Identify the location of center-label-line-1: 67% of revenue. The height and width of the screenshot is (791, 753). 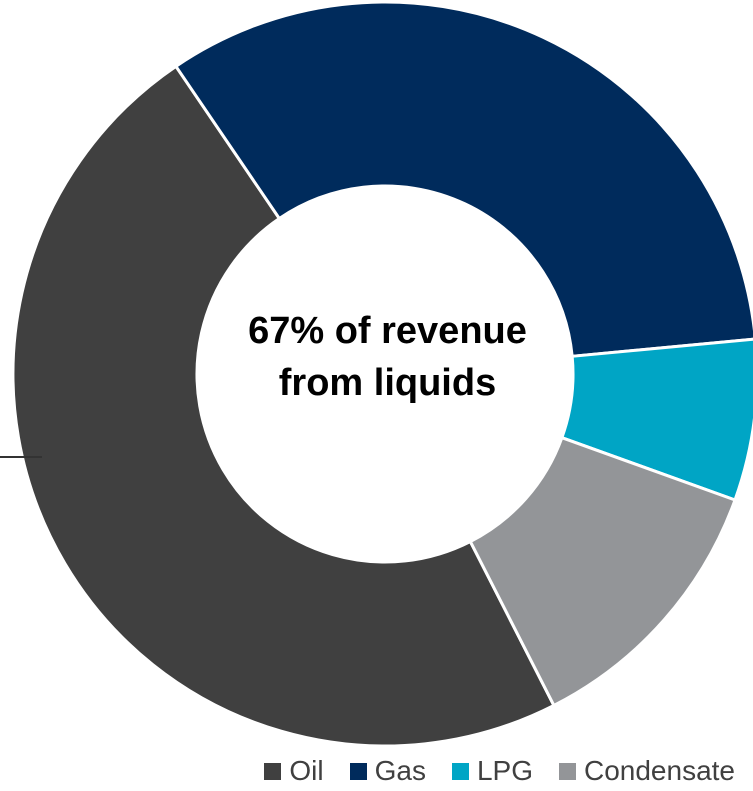
(387, 331).